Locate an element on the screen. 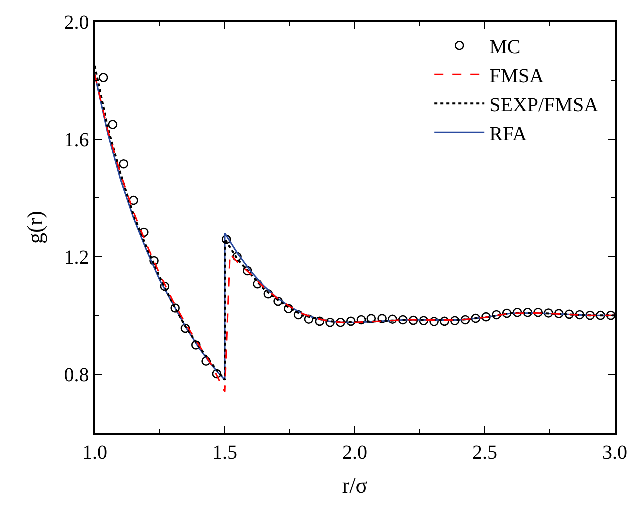  x-tick-label: 1.5 is located at coordinates (225, 453).